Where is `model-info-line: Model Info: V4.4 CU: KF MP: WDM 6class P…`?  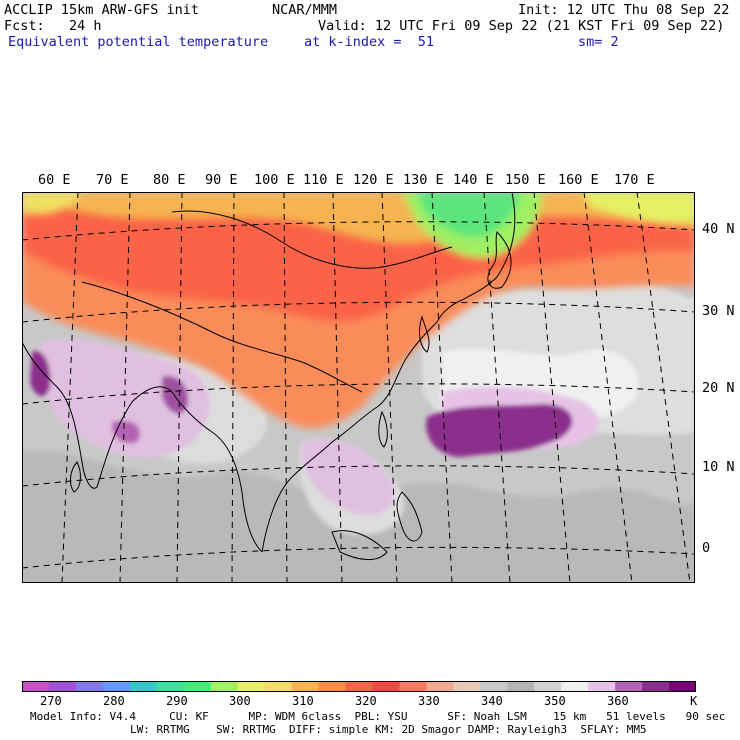 model-info-line: Model Info: V4.4 CU: KF MP: WDM 6class P… is located at coordinates (378, 716).